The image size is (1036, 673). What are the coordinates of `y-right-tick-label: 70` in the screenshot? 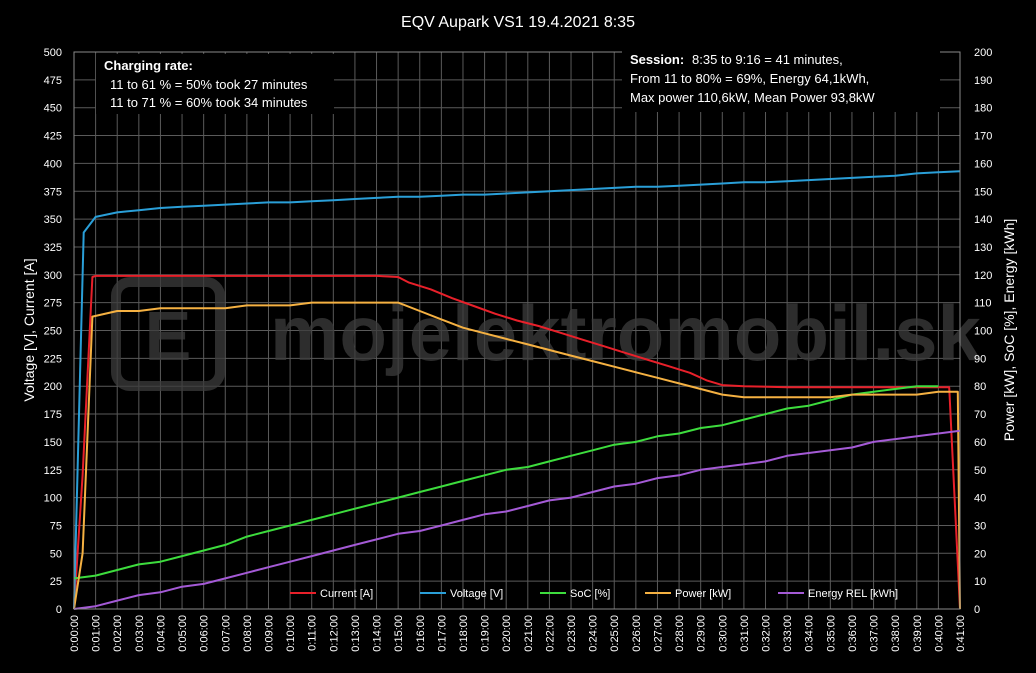 It's located at (980, 415).